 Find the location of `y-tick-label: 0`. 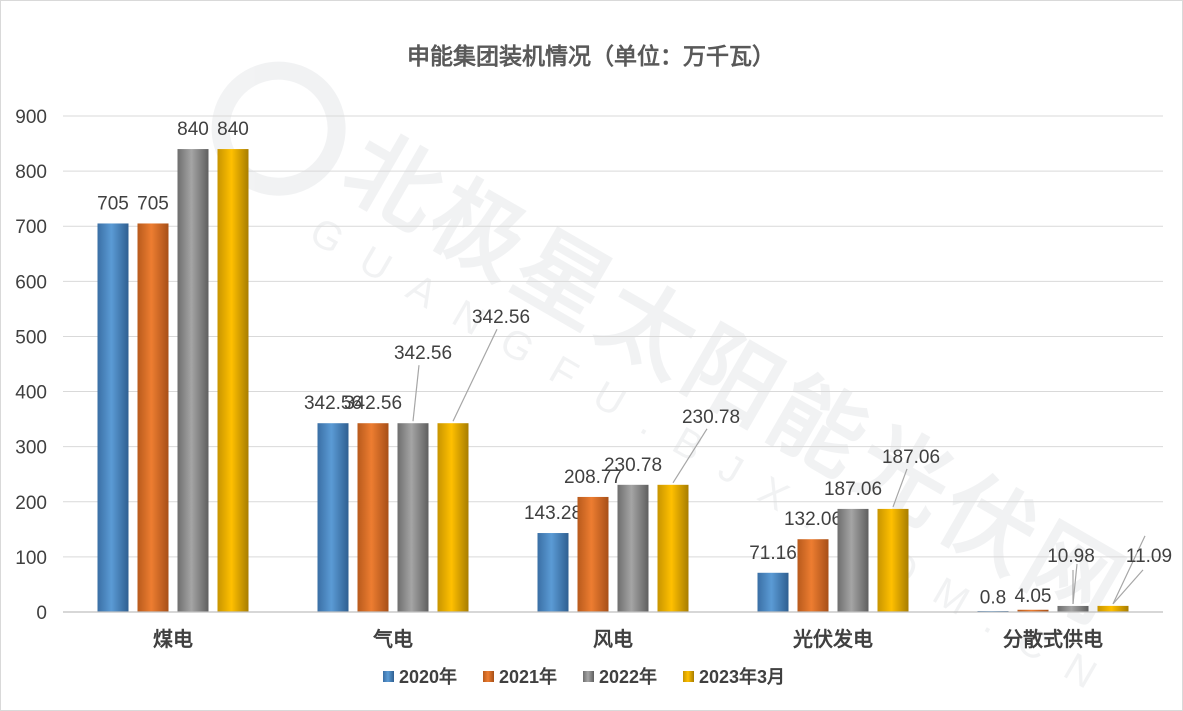

y-tick-label: 0 is located at coordinates (41, 613).